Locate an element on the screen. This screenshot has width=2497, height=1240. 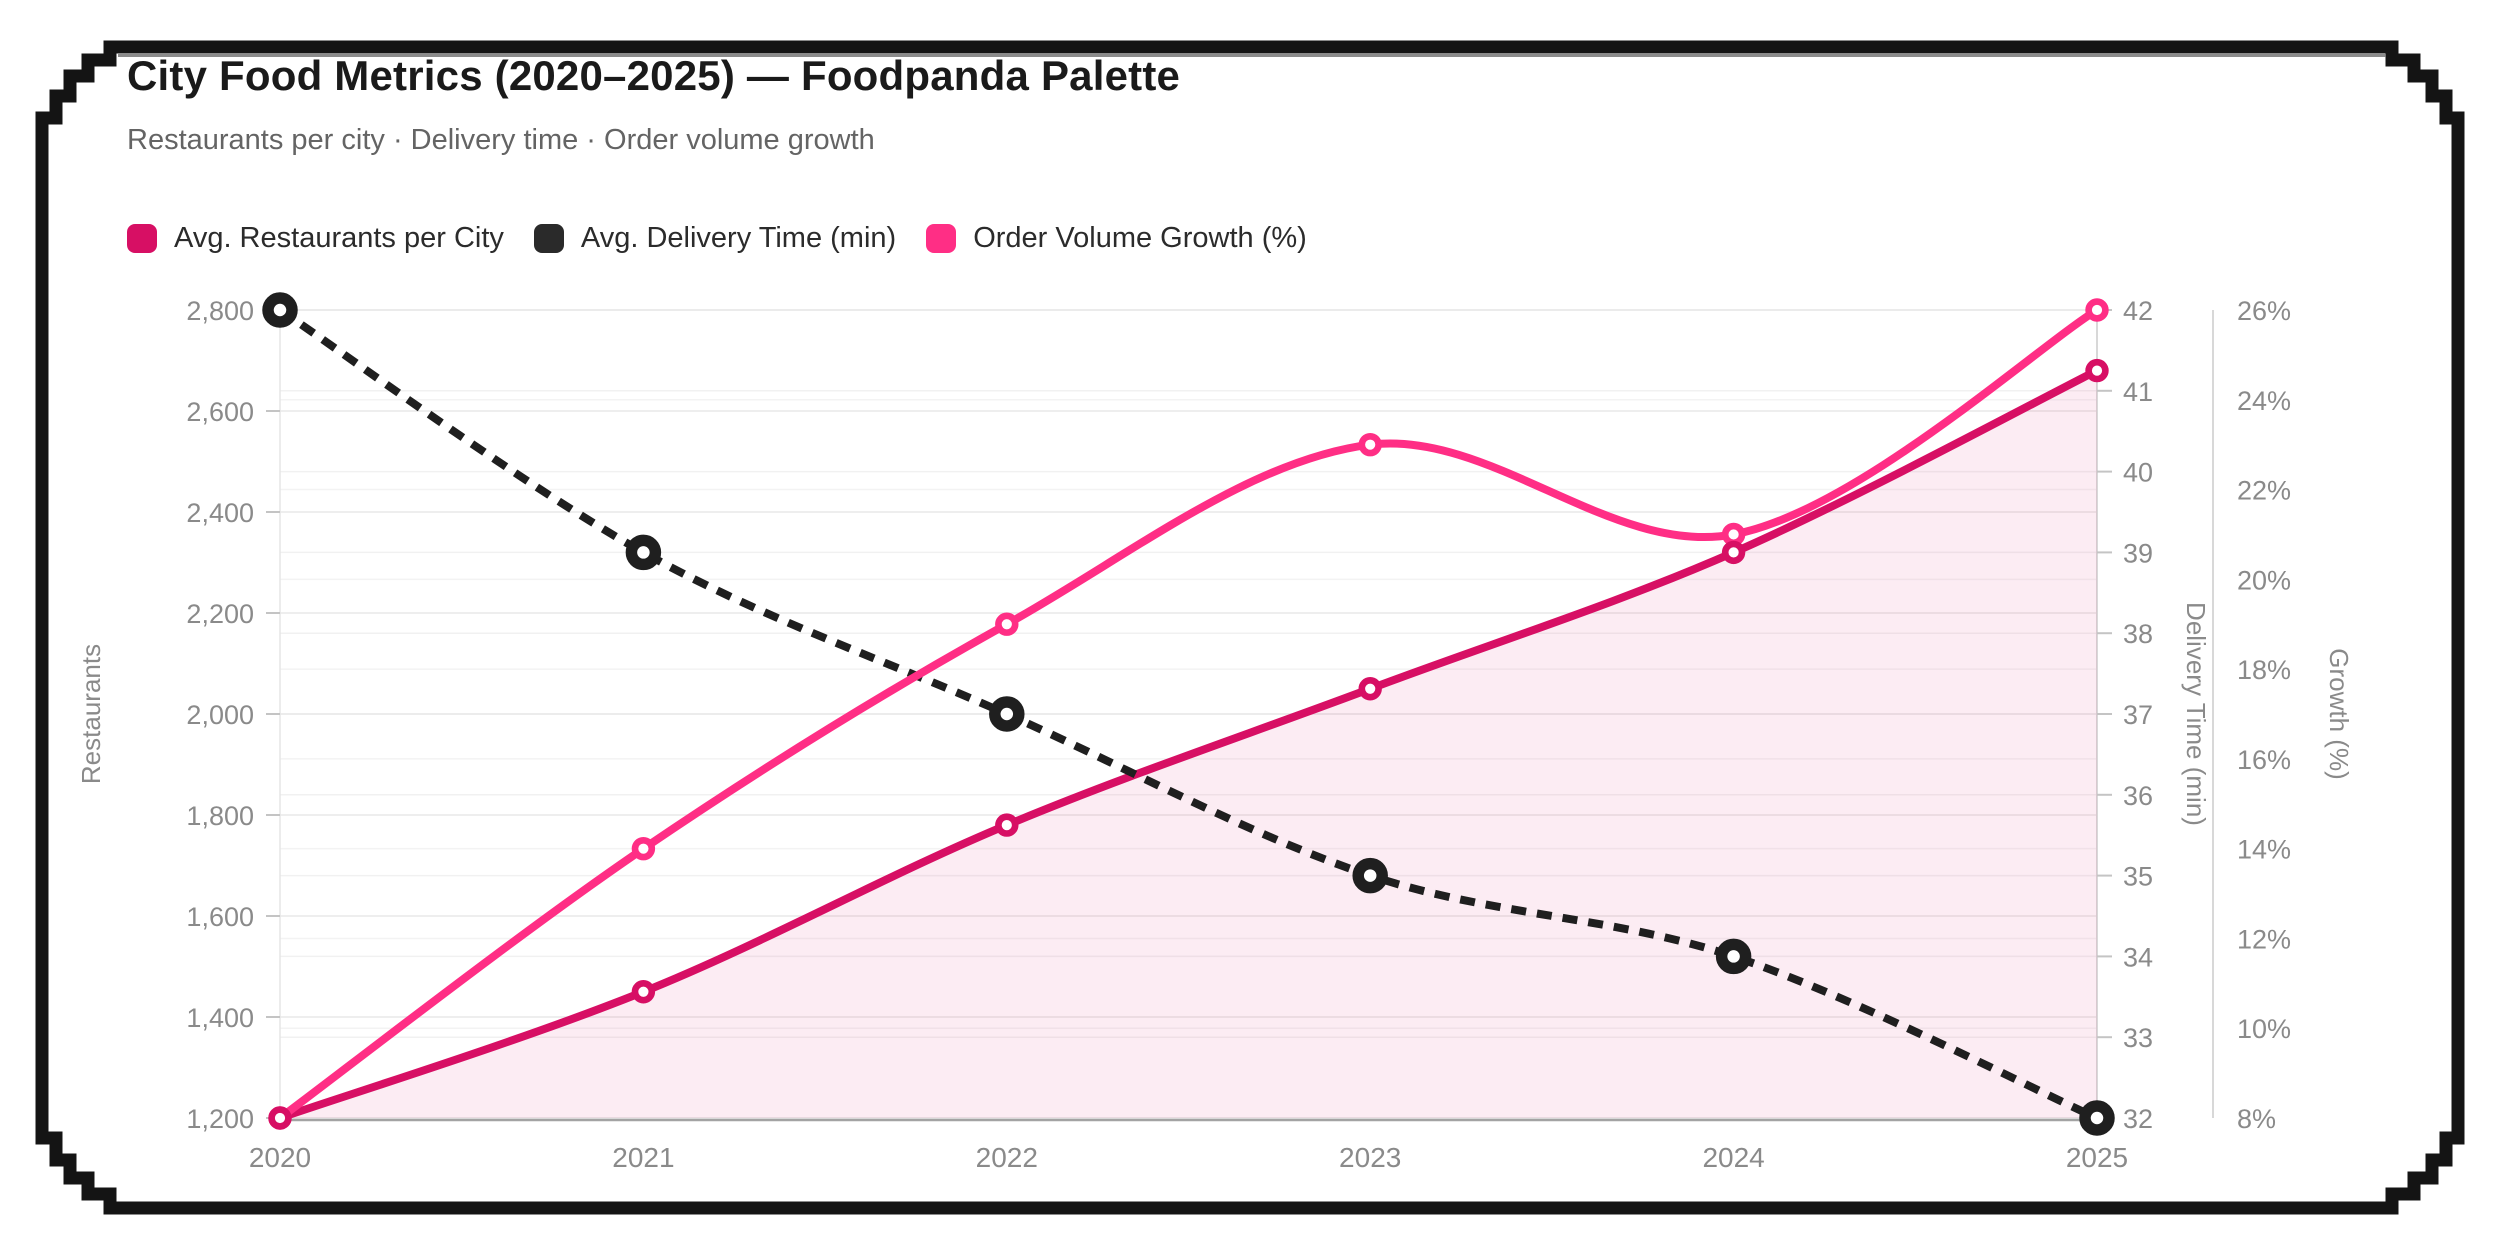
marker-restaurants-2022 is located at coordinates (1007, 825).